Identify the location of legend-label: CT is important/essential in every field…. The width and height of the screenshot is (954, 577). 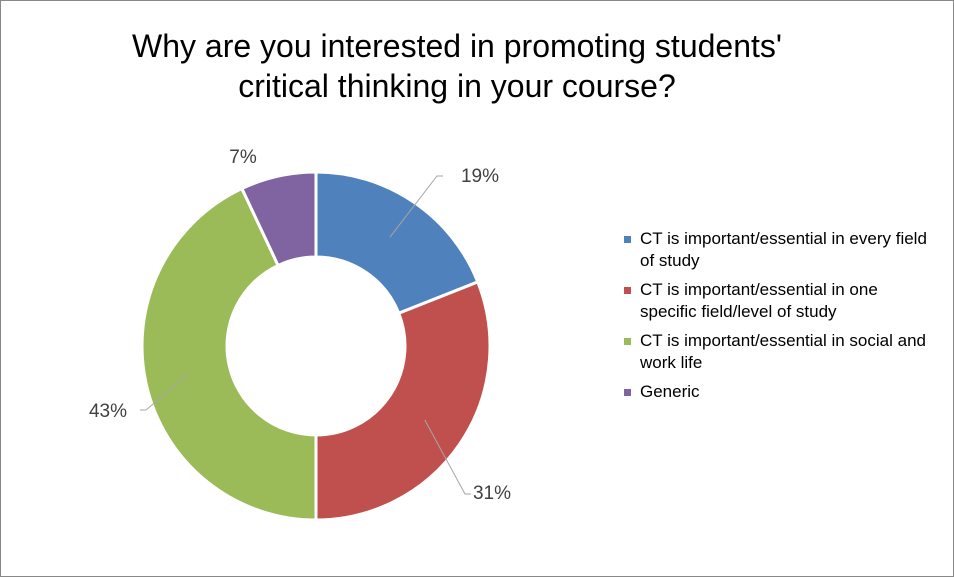
(783, 249).